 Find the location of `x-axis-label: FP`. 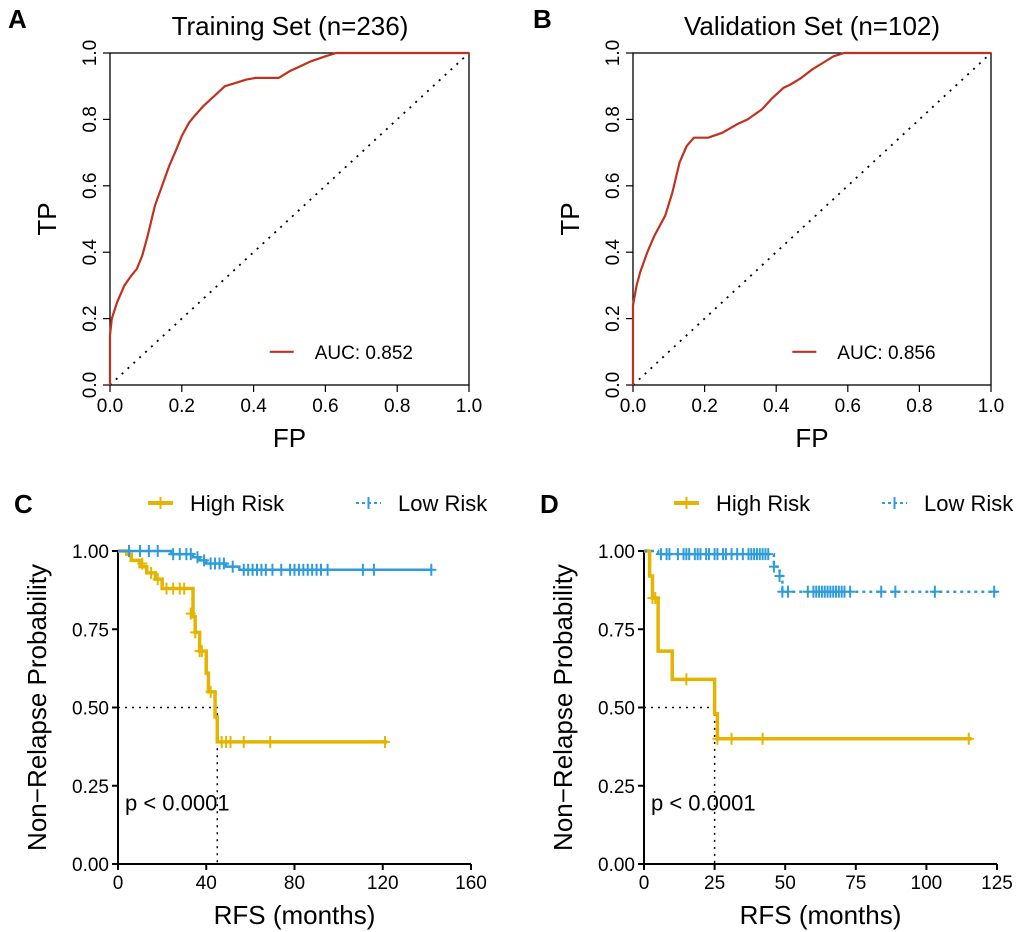

x-axis-label: FP is located at coordinates (811, 438).